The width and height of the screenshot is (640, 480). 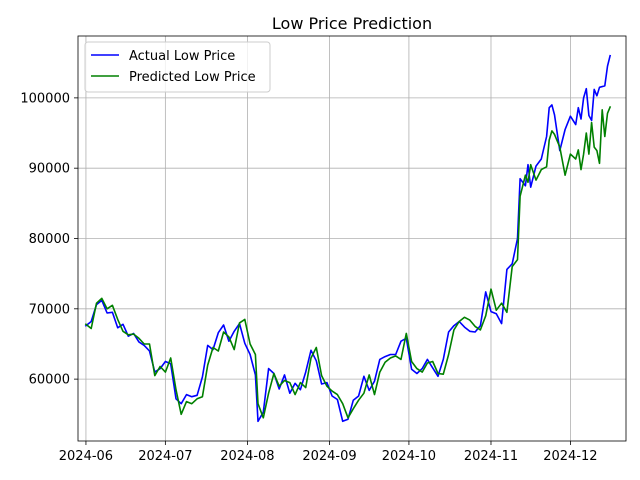 I want to click on x-tick-label: 2024-11, so click(x=491, y=456).